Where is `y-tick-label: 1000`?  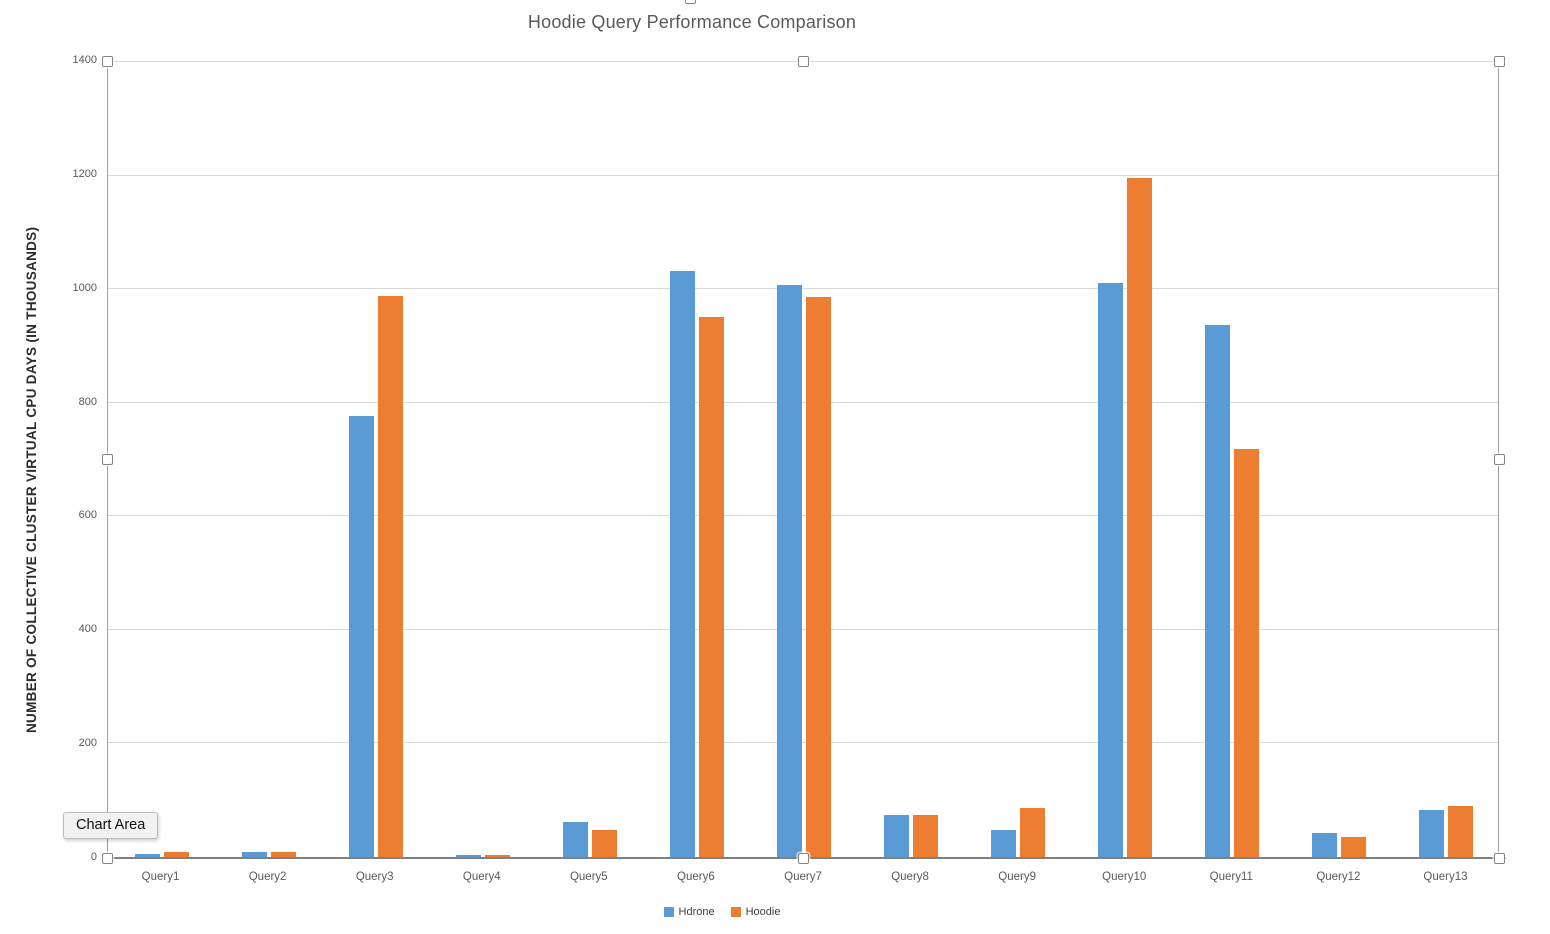
y-tick-label: 1000 is located at coordinates (84, 287).